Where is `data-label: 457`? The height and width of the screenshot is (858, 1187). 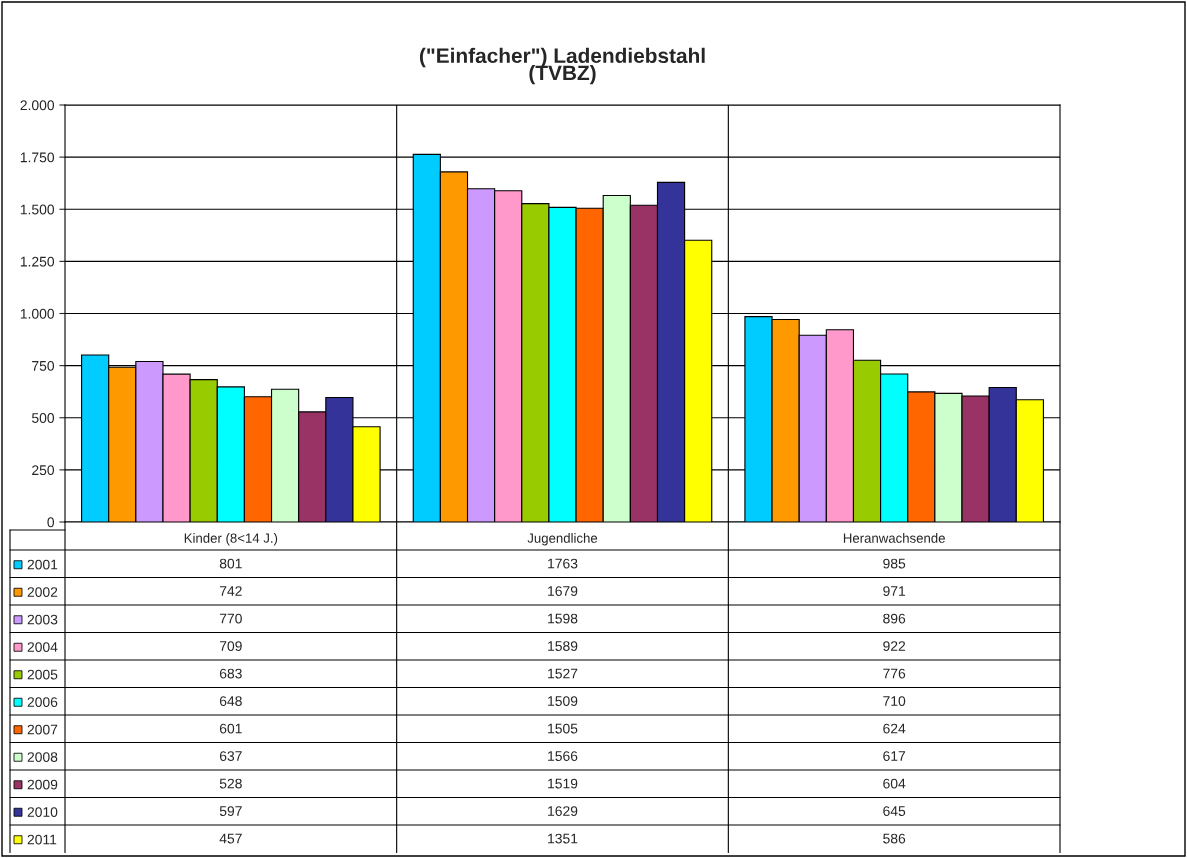
data-label: 457 is located at coordinates (230, 838).